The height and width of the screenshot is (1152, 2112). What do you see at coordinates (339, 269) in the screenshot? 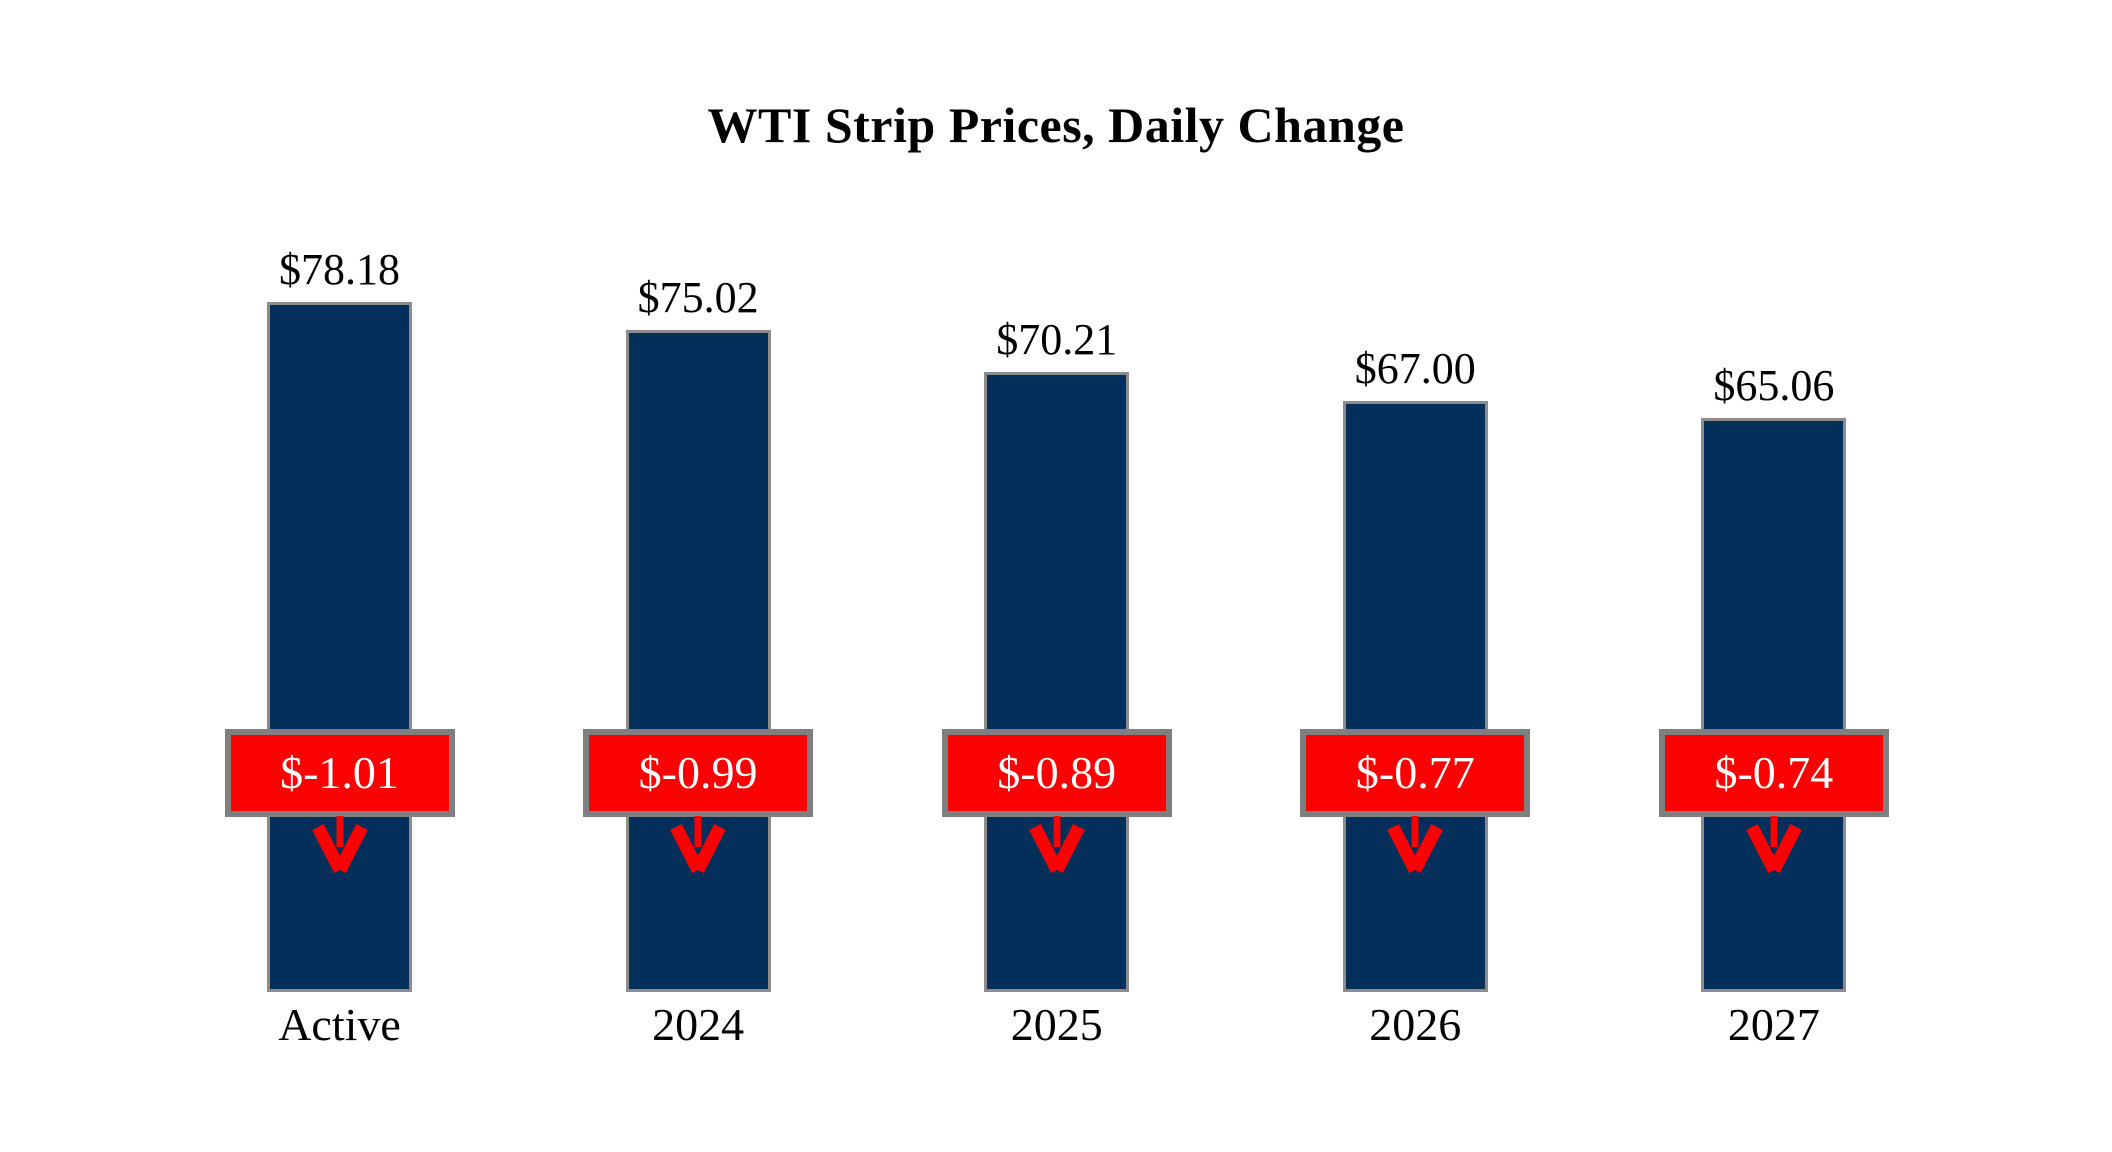
I see `bar-value-label: $78.18` at bounding box center [339, 269].